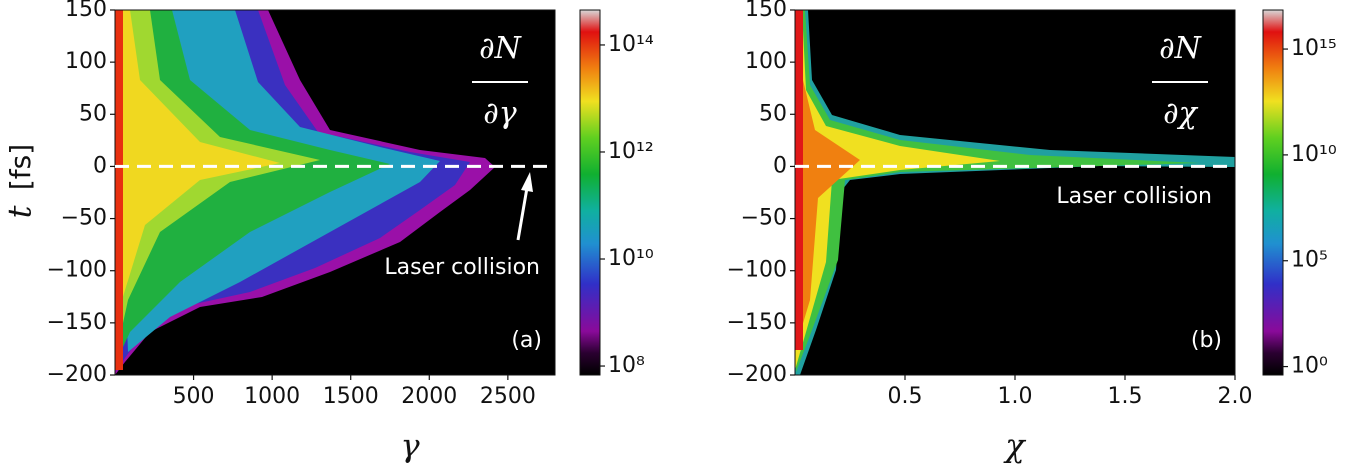  I want to click on y-axis-unit: [fs], so click(20, 167).